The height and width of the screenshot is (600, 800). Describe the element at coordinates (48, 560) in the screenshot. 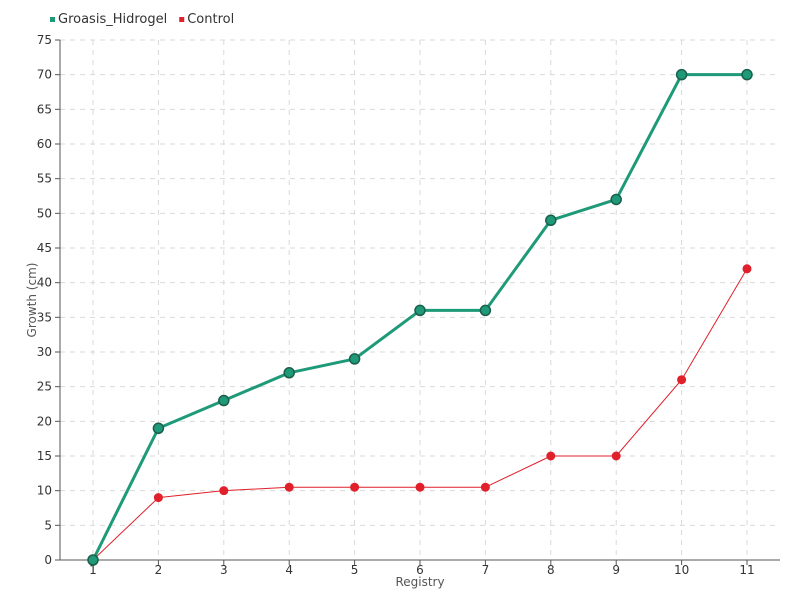

I see `y-tick-label: 0` at that location.